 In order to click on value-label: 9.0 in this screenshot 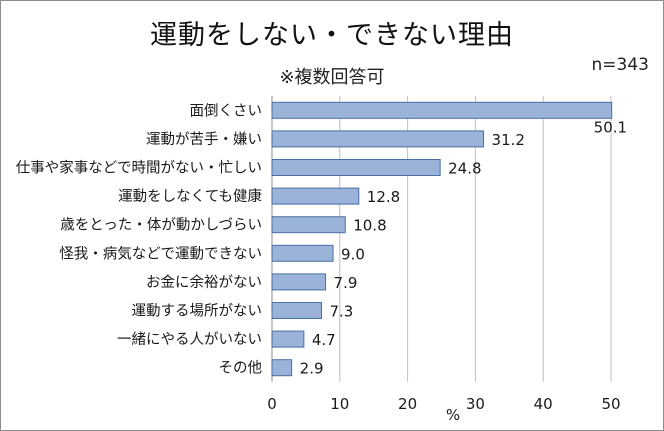, I will do `click(353, 254)`.